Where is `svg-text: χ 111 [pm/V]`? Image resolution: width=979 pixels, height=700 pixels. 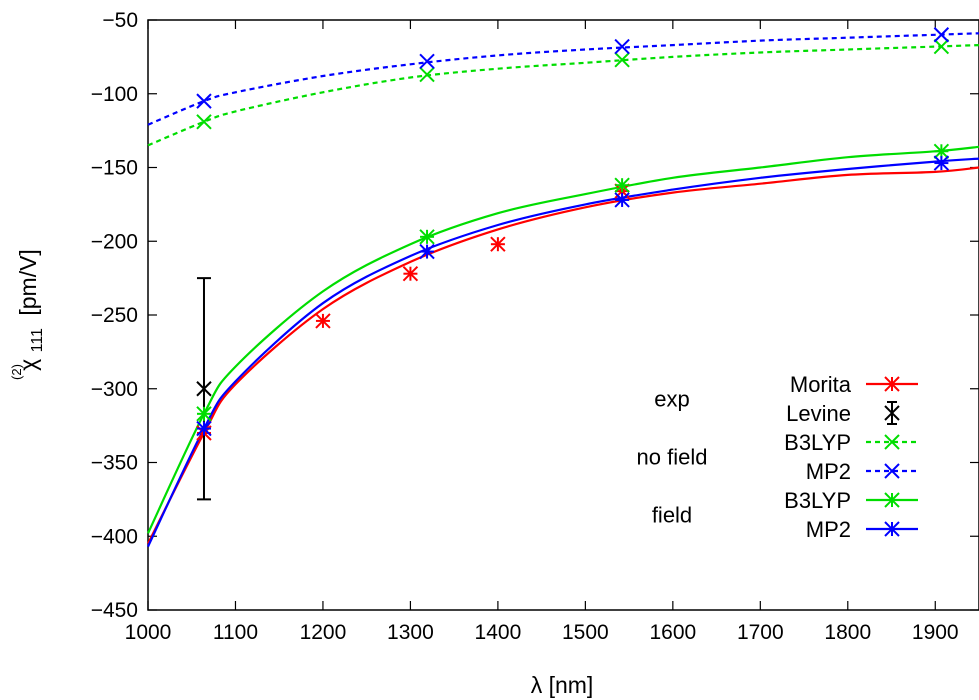 svg-text: χ 111 [pm/V] is located at coordinates (31, 310).